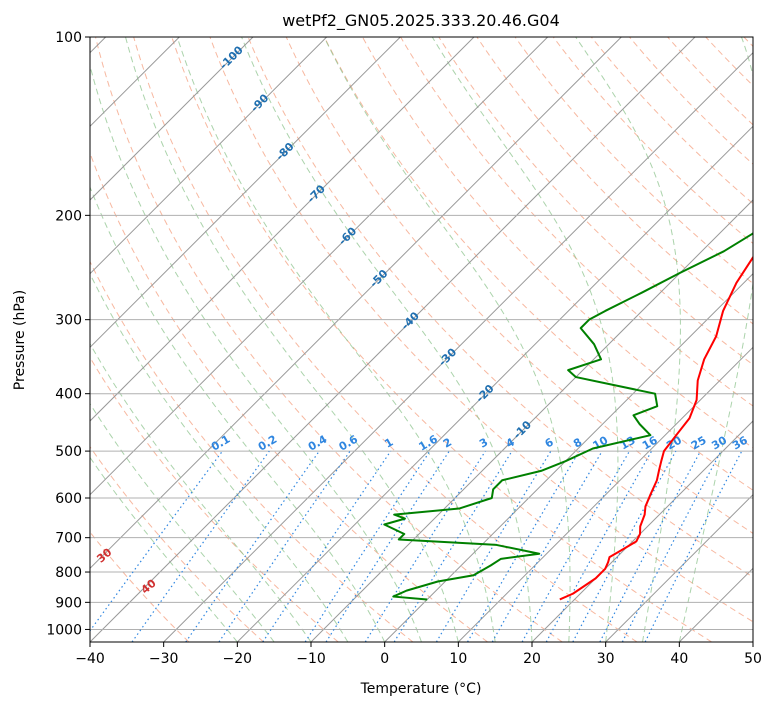 This screenshot has width=775, height=708. What do you see at coordinates (421, 21) in the screenshot?
I see `chart-title: wetPf2_GN05.2025.333.20.46.G04` at bounding box center [421, 21].